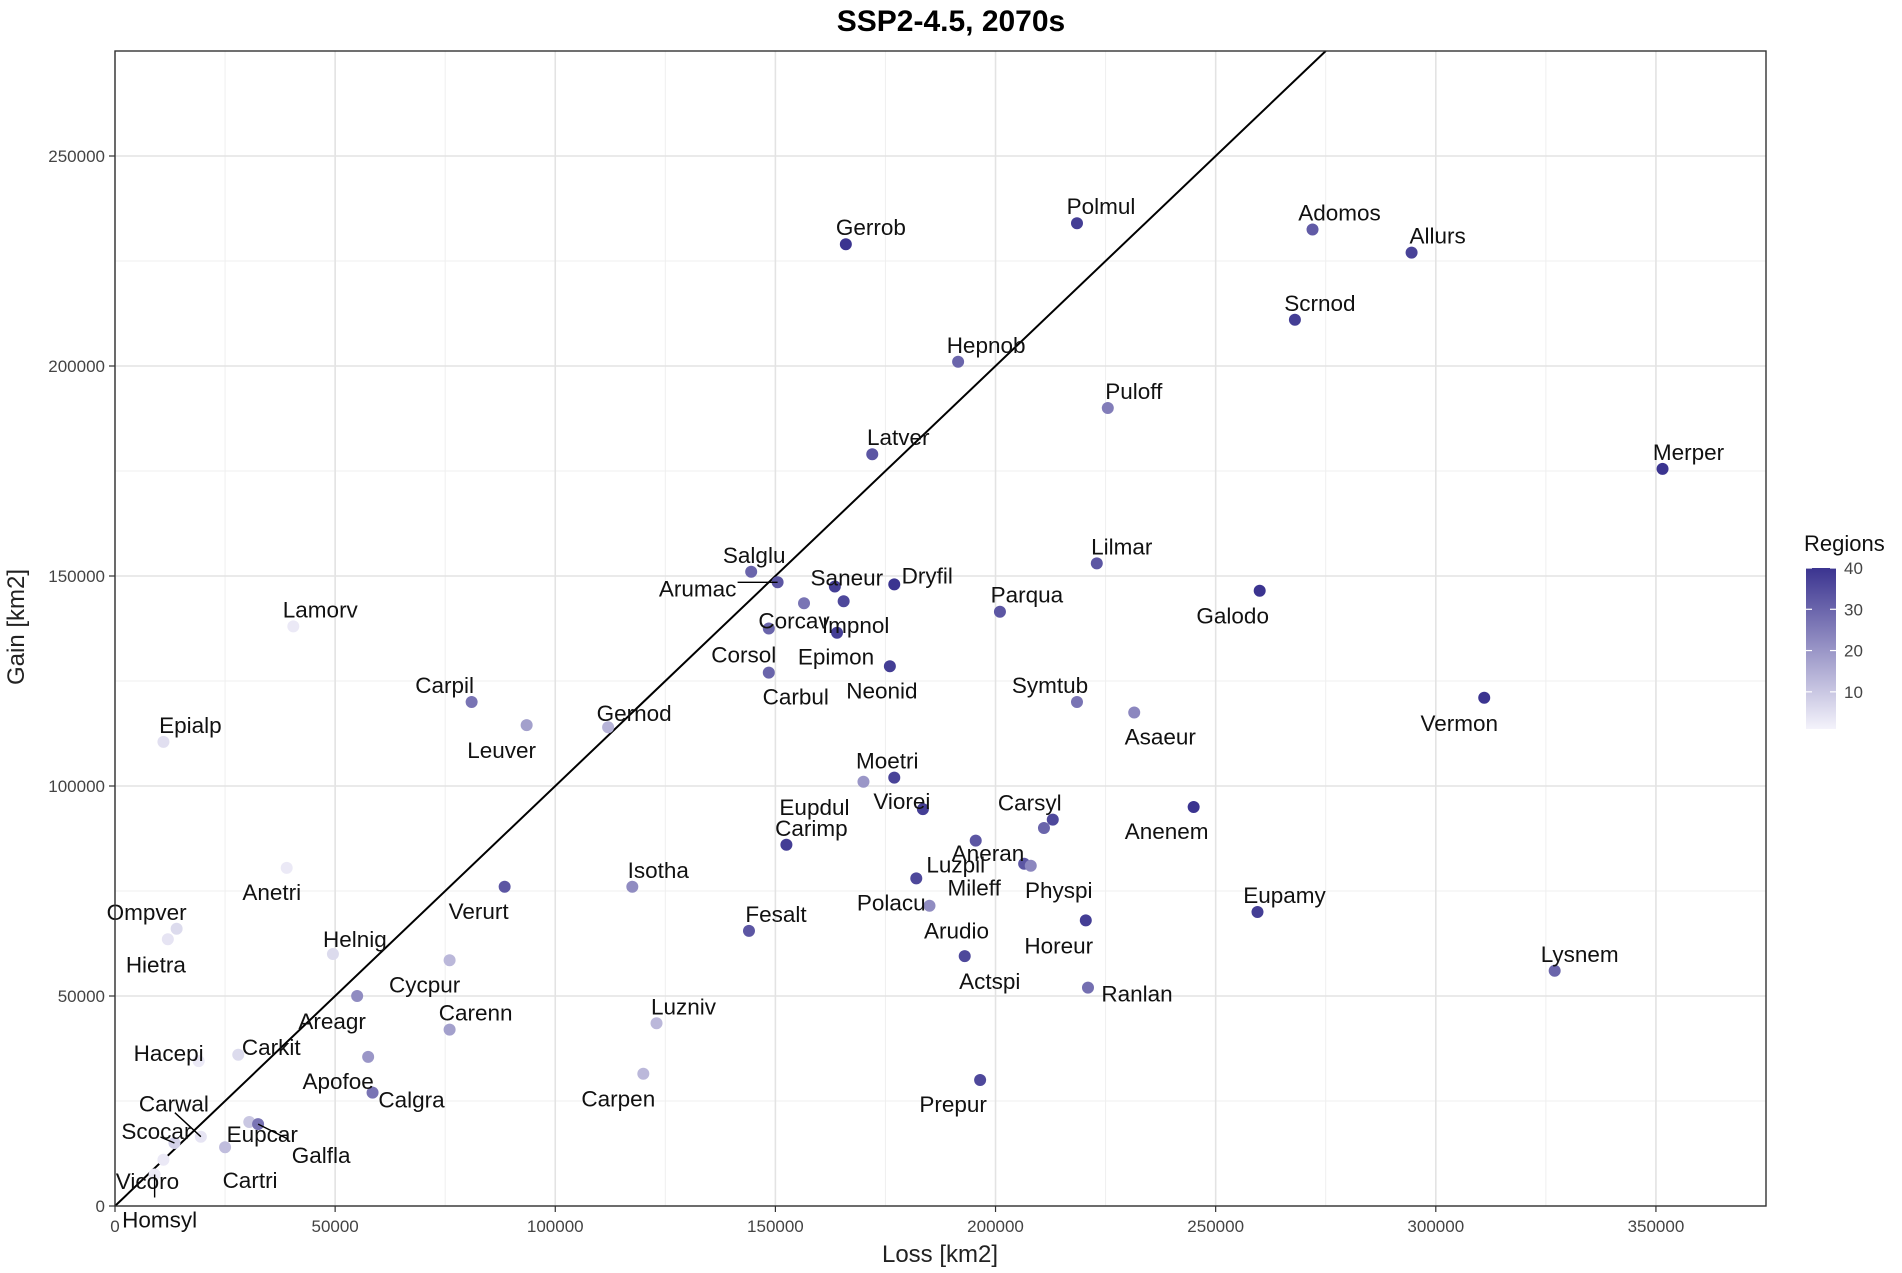 The image size is (1902, 1273). What do you see at coordinates (1459, 723) in the screenshot?
I see `point-label: Vermon` at bounding box center [1459, 723].